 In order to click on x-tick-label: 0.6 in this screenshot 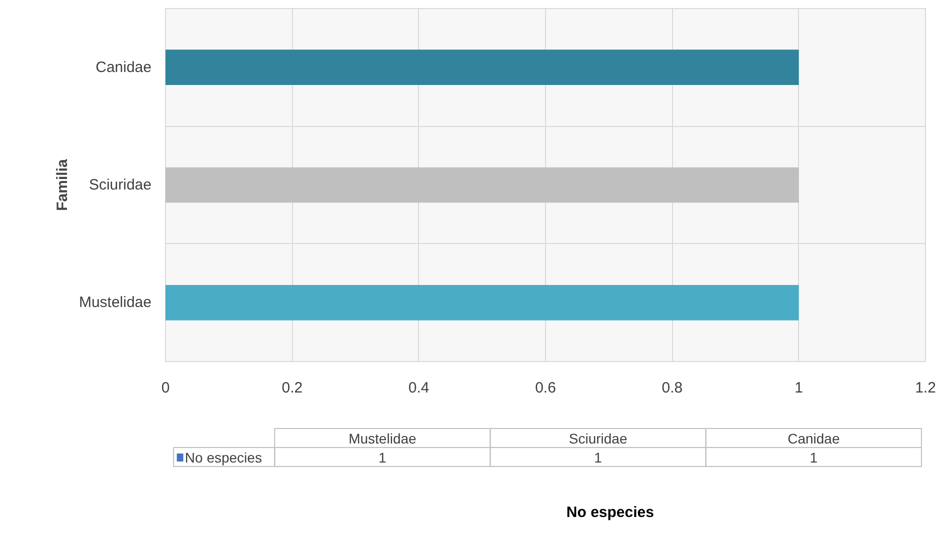, I will do `click(545, 388)`.